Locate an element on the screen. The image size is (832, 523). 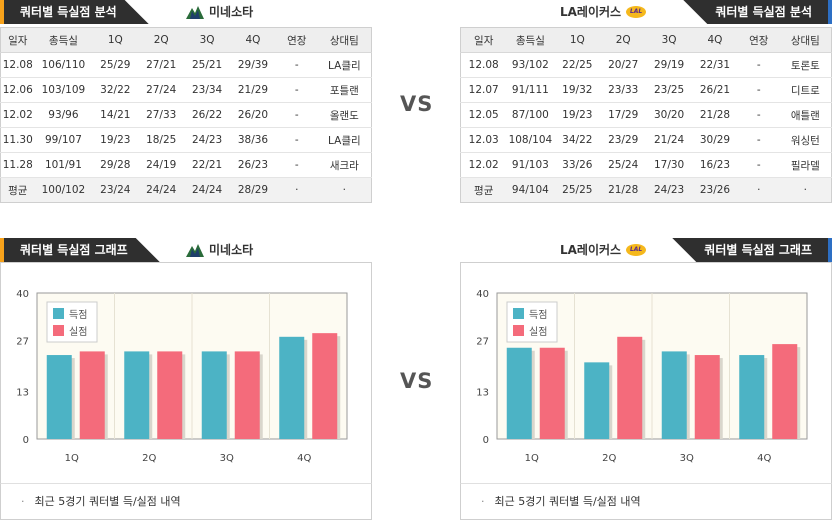
table-cell: 17/30 is located at coordinates (669, 165).